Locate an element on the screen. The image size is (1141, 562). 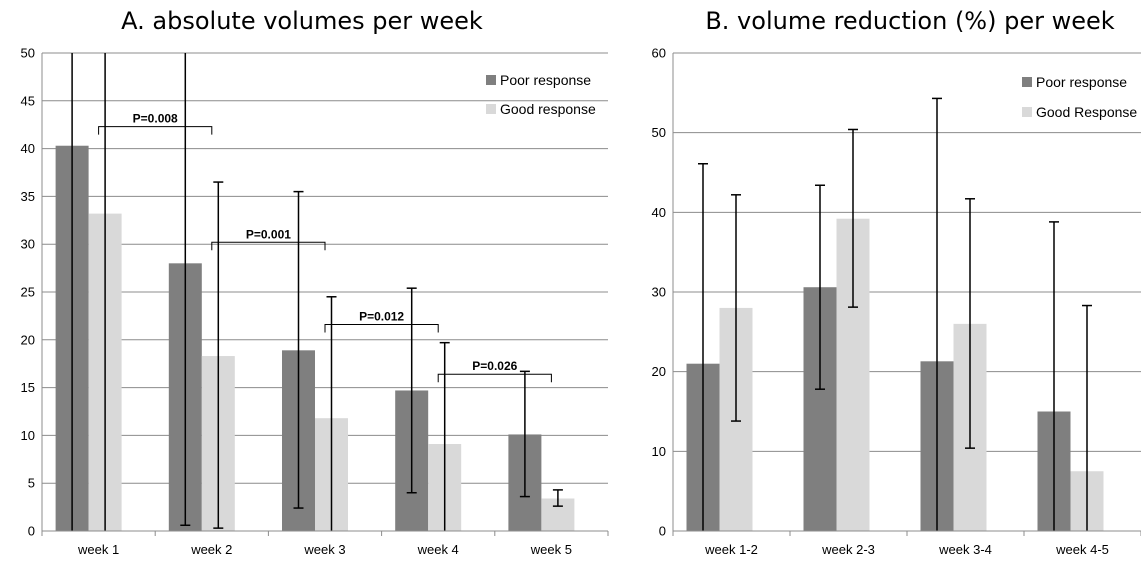
p-value-label: P=0.001 is located at coordinates (268, 234).